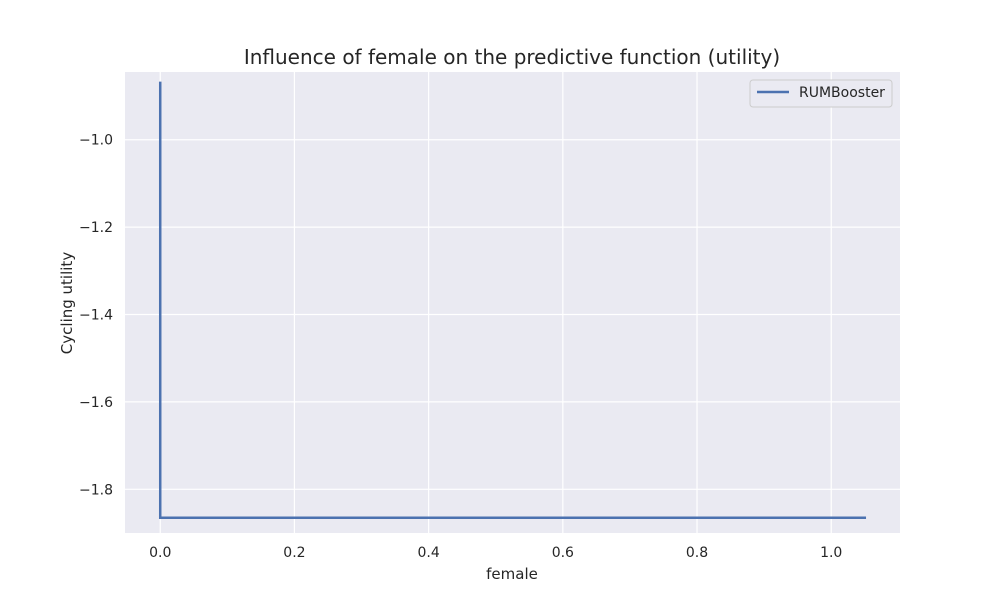 The height and width of the screenshot is (600, 1000). What do you see at coordinates (294, 553) in the screenshot?
I see `x-tick-label: 0.2` at bounding box center [294, 553].